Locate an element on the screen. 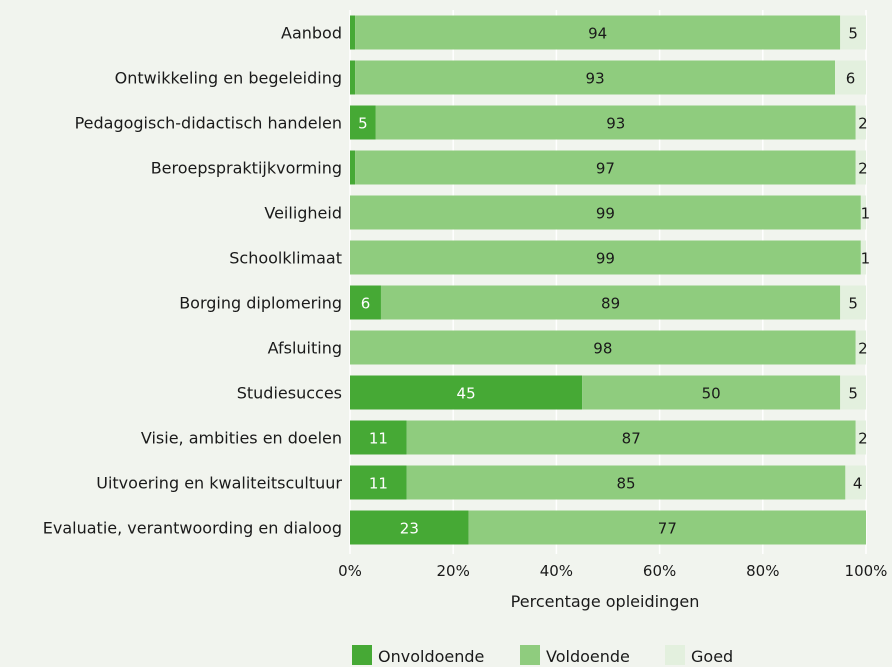 The width and height of the screenshot is (892, 667). data-label: 94 is located at coordinates (597, 34).